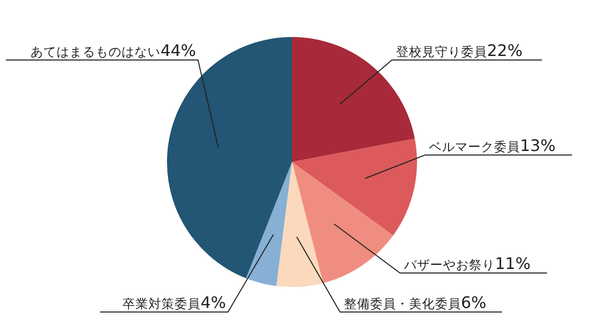 This screenshot has width=594, height=333. Describe the element at coordinates (178, 50) in the screenshot. I see `data-label: 44%` at that location.